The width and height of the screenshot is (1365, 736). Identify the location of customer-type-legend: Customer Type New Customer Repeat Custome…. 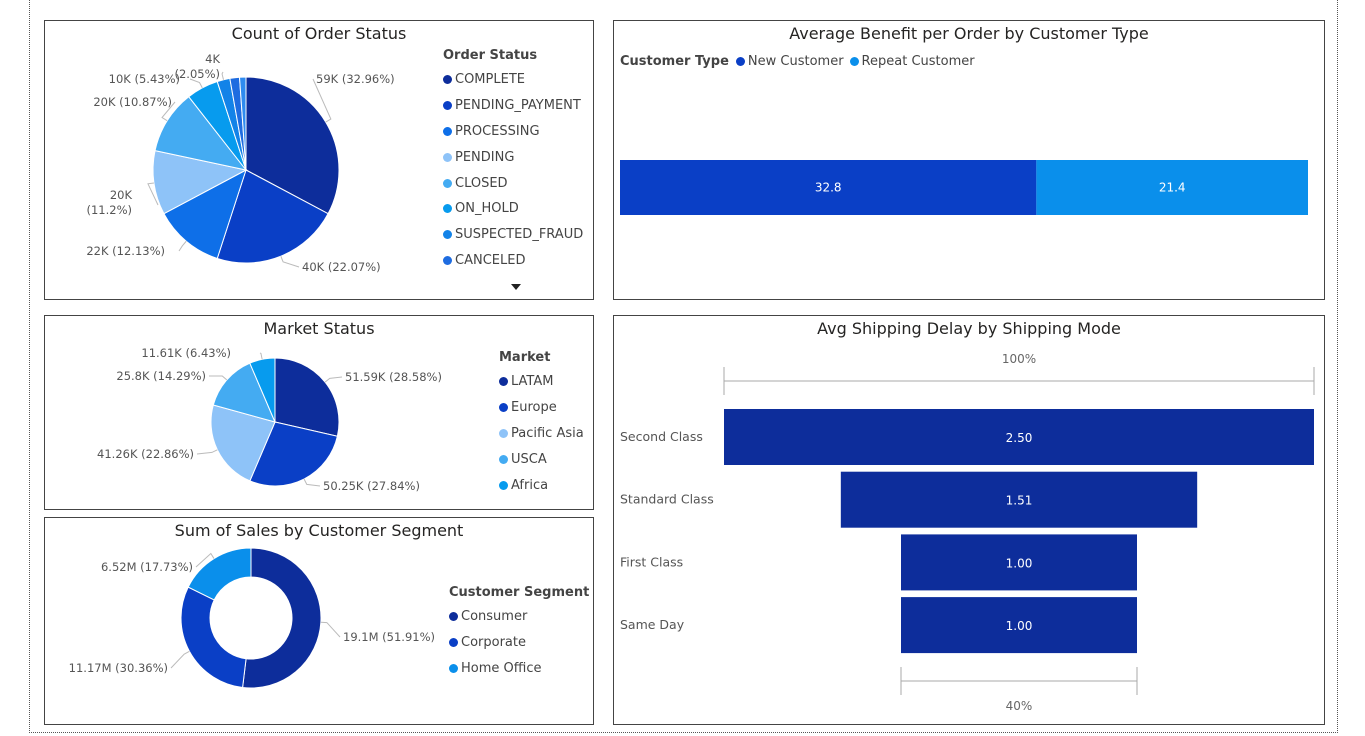
(800, 61).